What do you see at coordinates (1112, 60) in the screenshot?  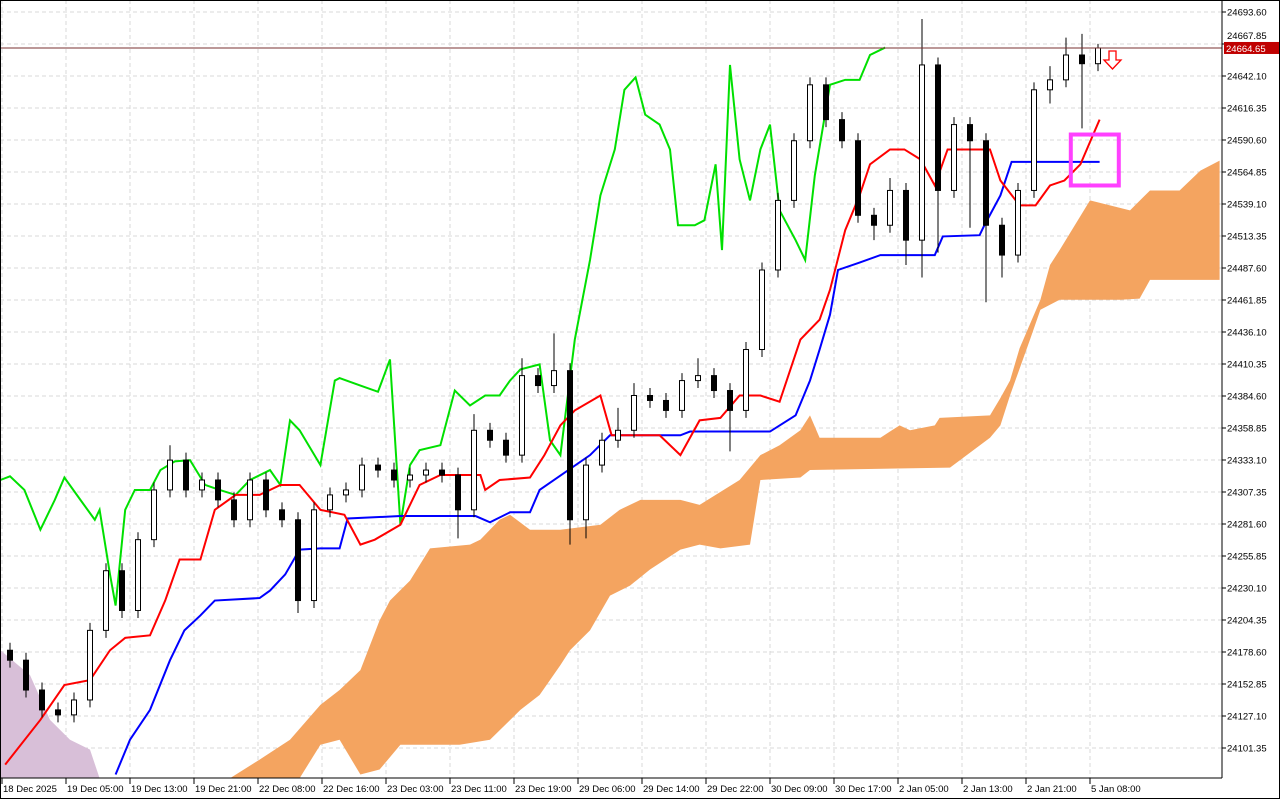 I see `sell-signal-arrow-icon` at bounding box center [1112, 60].